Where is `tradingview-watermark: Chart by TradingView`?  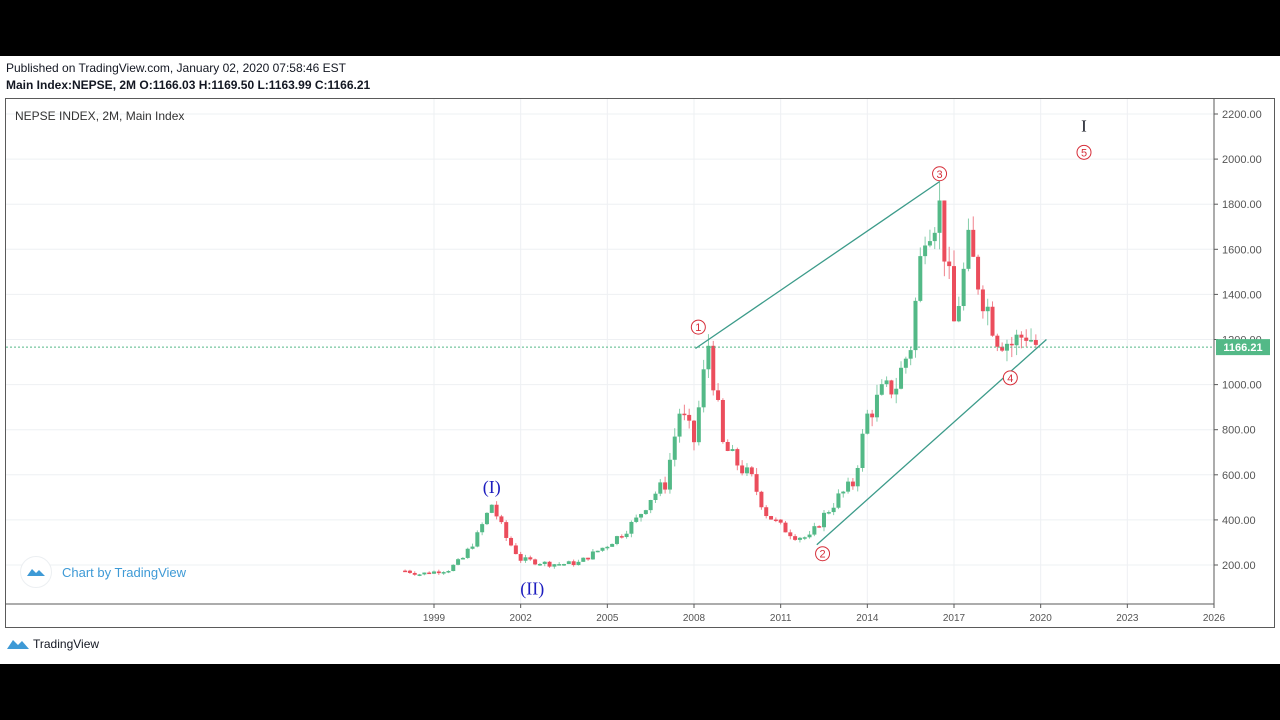 tradingview-watermark: Chart by TradingView is located at coordinates (103, 572).